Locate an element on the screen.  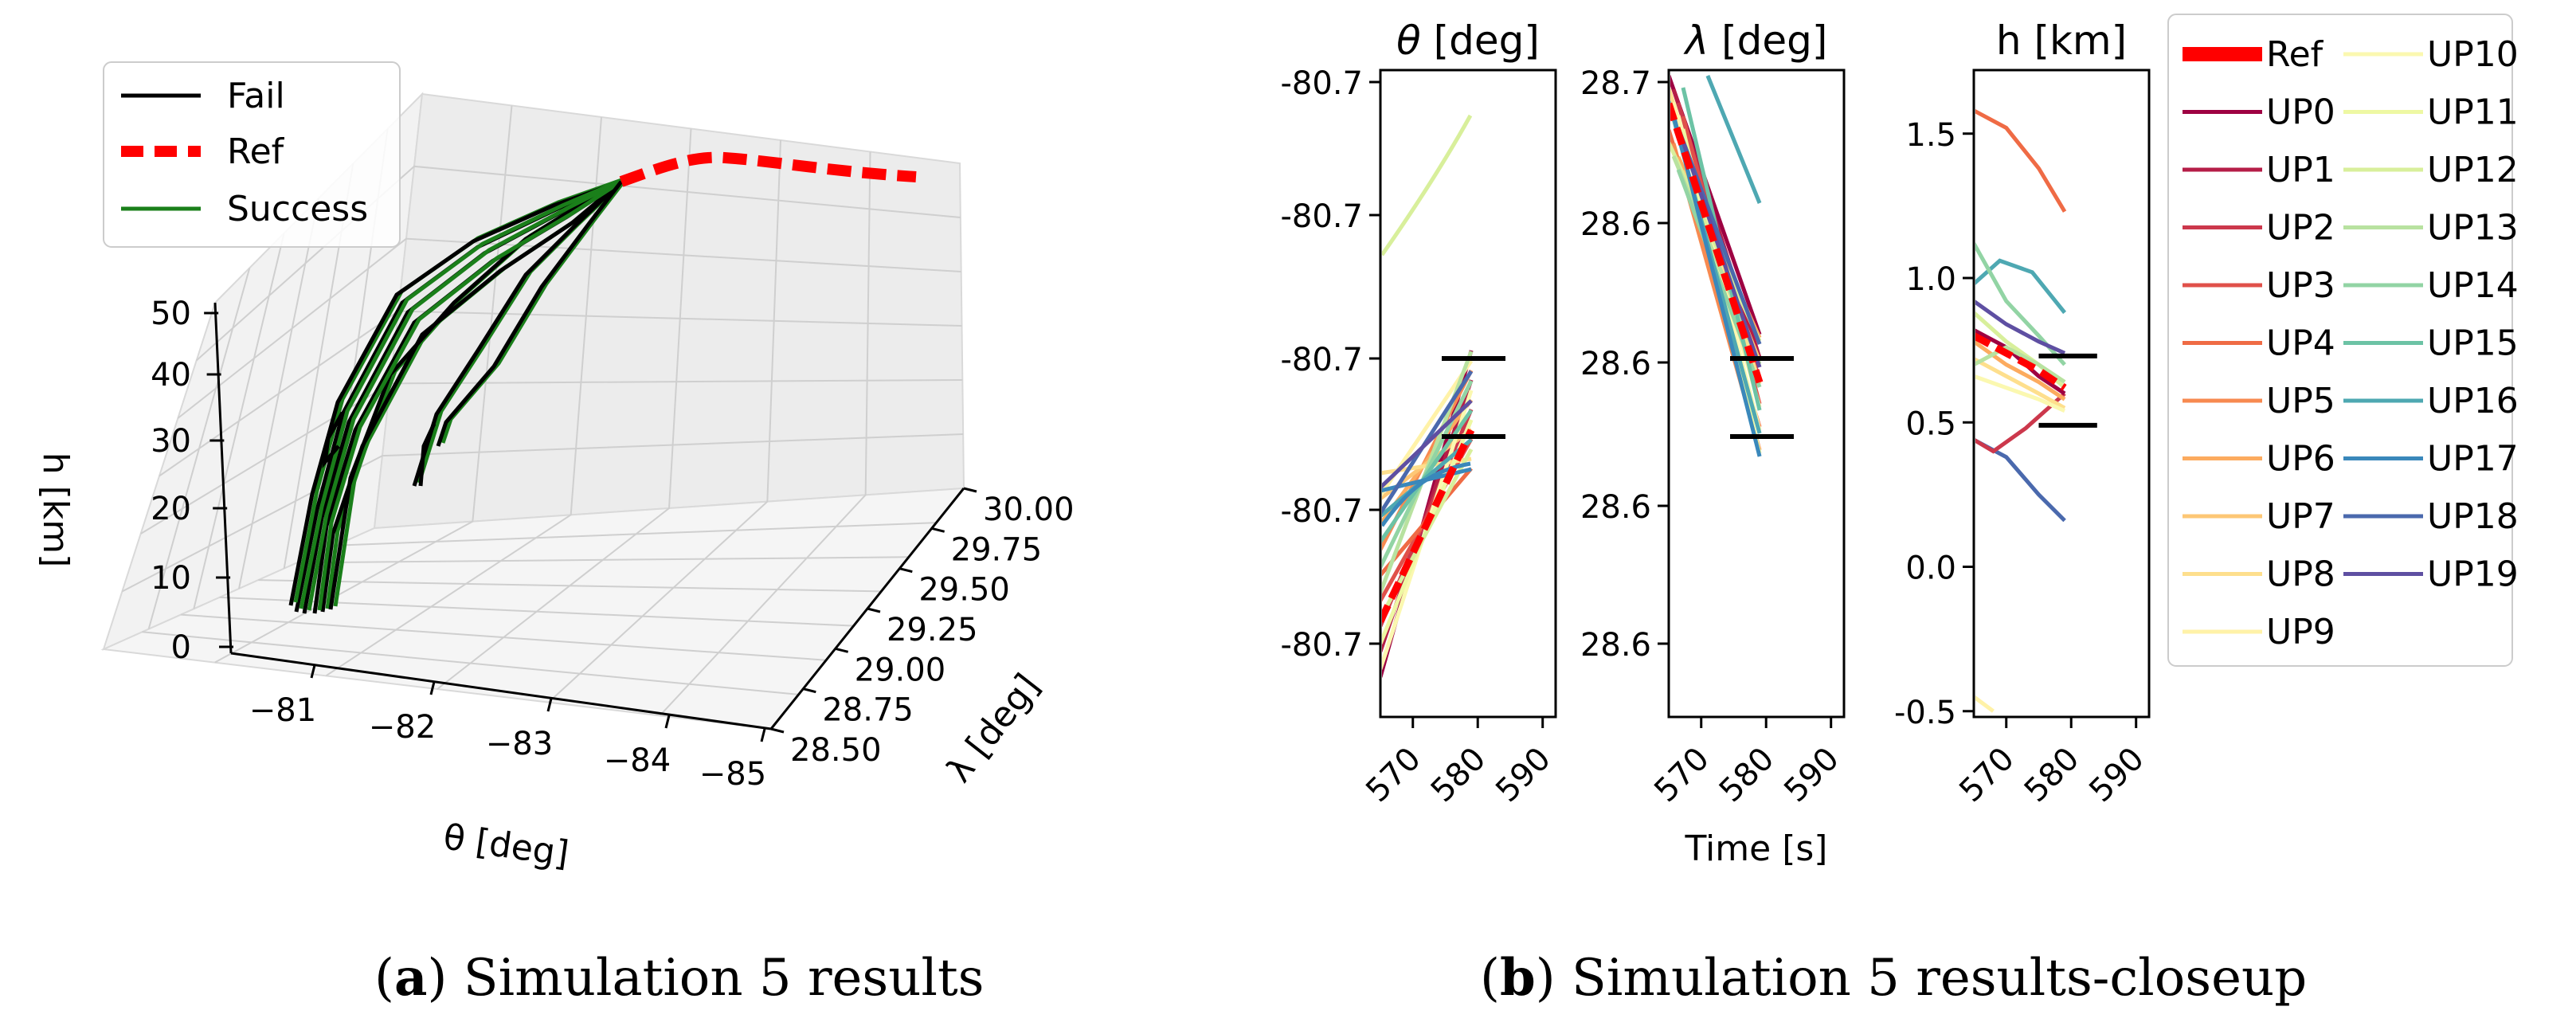
legend-label-up17: UP17 is located at coordinates (2473, 459).